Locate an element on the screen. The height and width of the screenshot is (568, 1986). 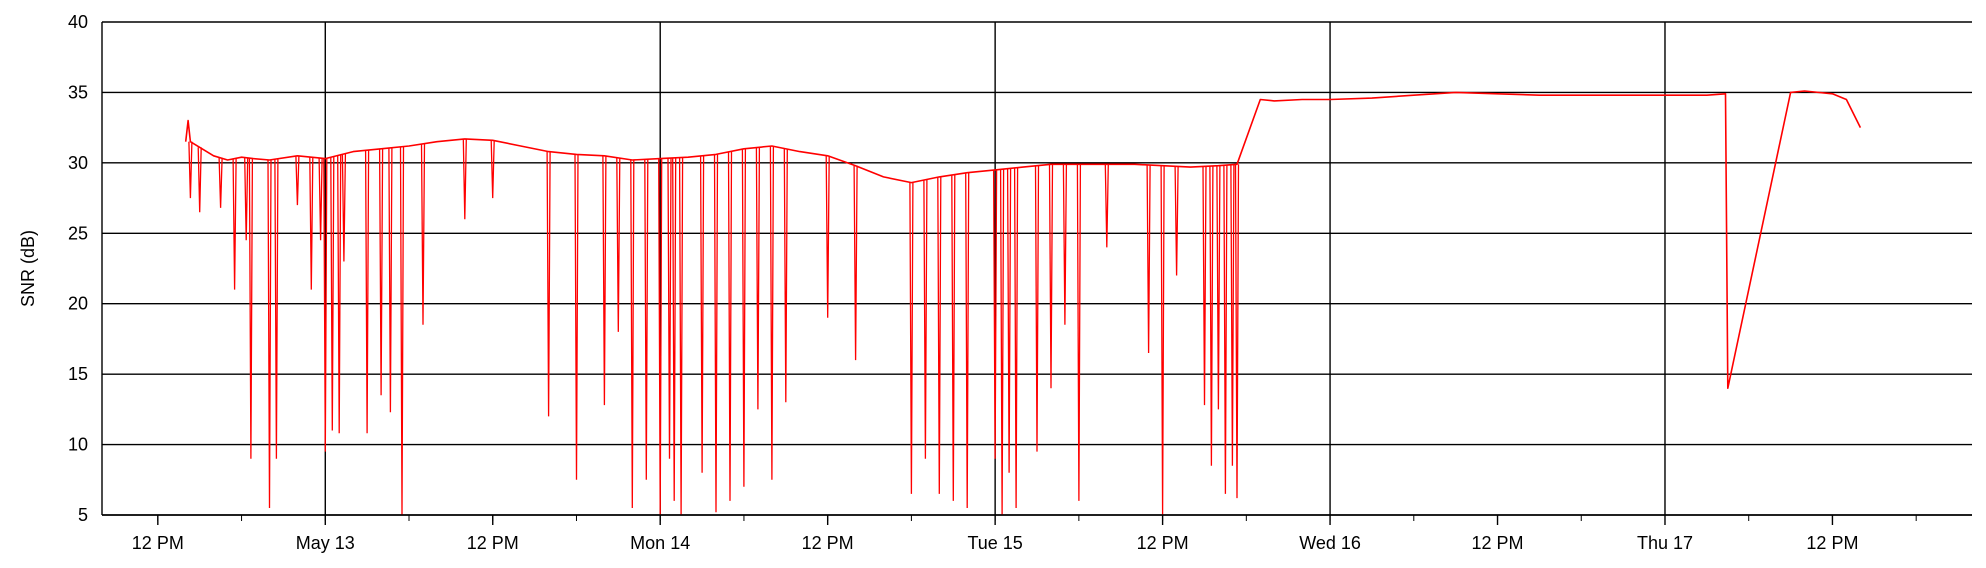
x-tick-label: Mon 14 is located at coordinates (660, 543).